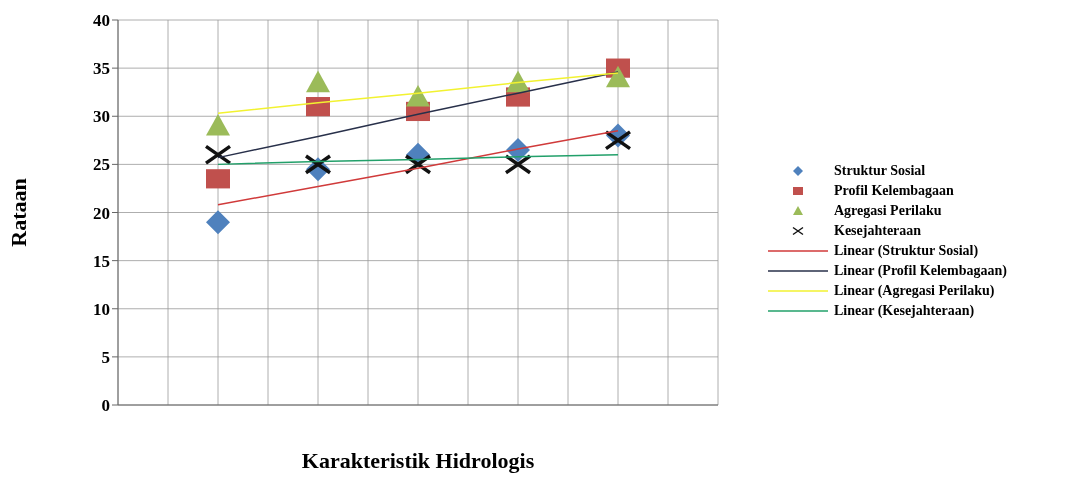 This screenshot has width=1074, height=481. Describe the element at coordinates (18, 212) in the screenshot. I see `y-axis-title: Rataan` at that location.